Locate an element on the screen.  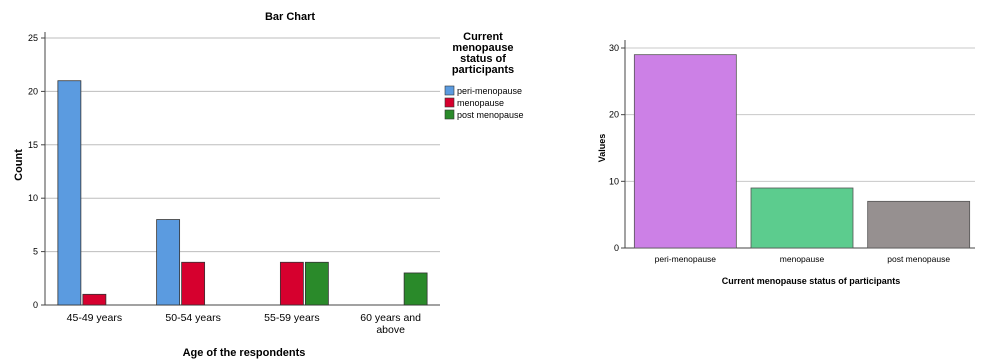
y-tick-label: 30 is located at coordinates (614, 48).